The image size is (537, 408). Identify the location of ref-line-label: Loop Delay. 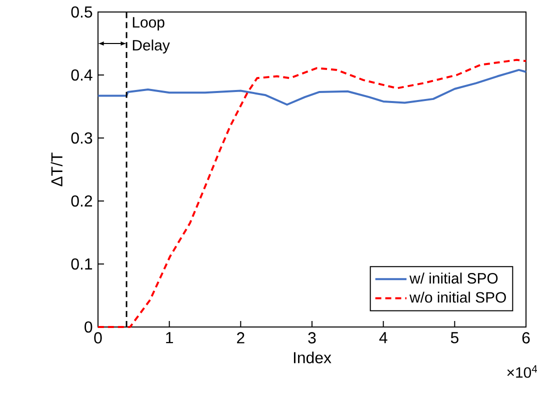
(151, 35).